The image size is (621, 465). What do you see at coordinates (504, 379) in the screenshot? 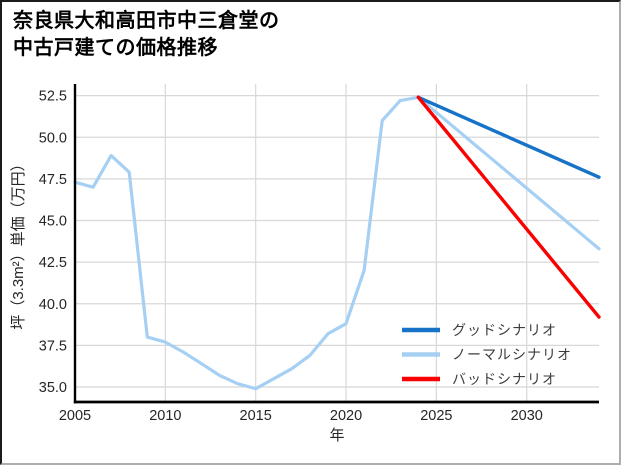
I see `legend-label-バッドシナリオ: バッドシナリオ` at bounding box center [504, 379].